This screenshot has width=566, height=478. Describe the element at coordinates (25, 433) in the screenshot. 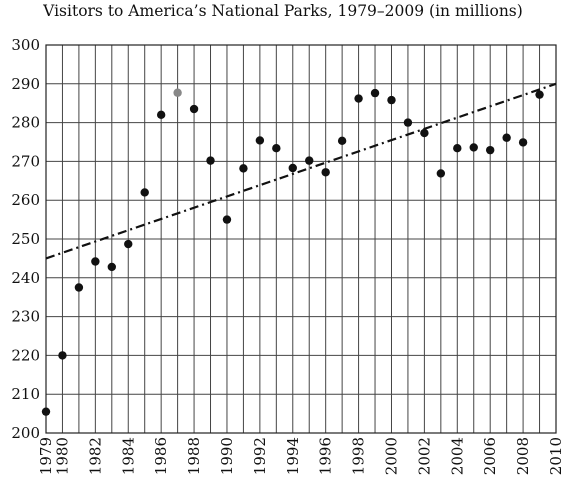

I see `y-tick-label: 200` at that location.